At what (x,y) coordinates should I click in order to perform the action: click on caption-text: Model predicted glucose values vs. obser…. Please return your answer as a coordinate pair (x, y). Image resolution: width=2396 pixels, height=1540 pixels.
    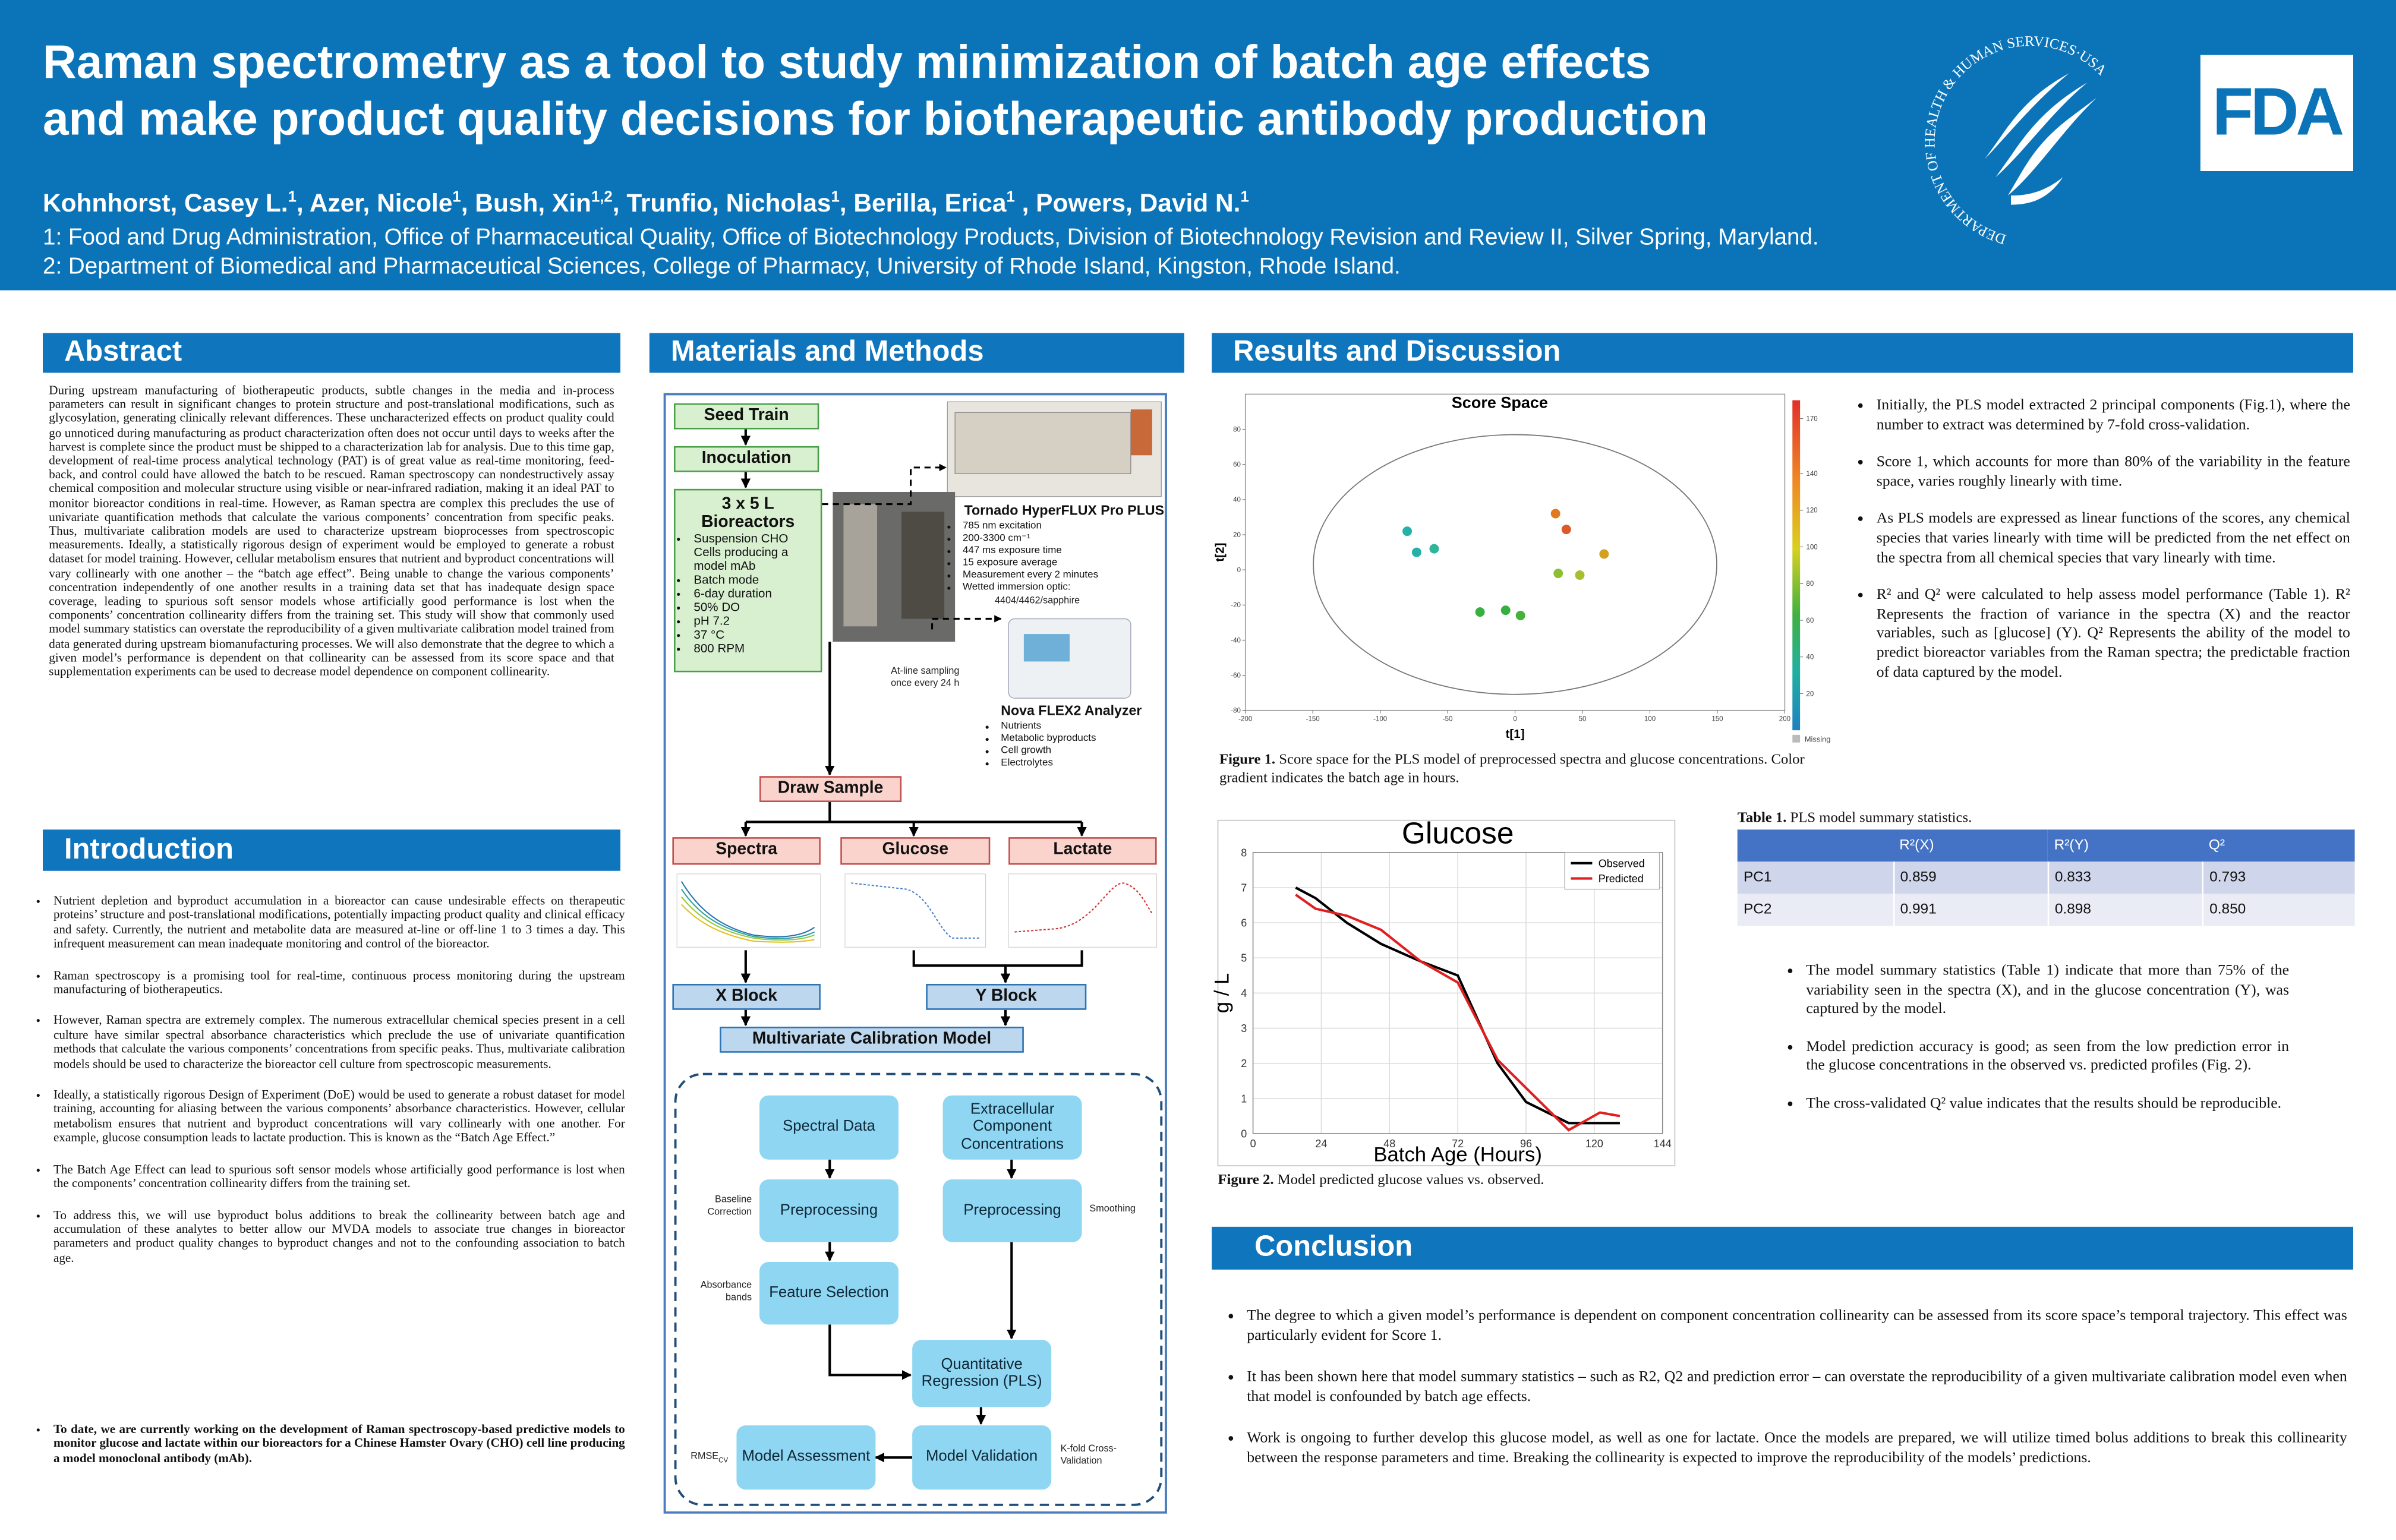
    Looking at the image, I should click on (1408, 1180).